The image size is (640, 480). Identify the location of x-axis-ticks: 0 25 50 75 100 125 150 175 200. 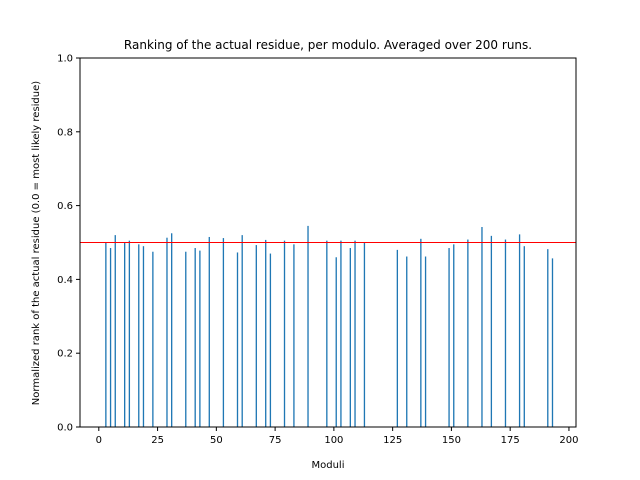
(337, 436).